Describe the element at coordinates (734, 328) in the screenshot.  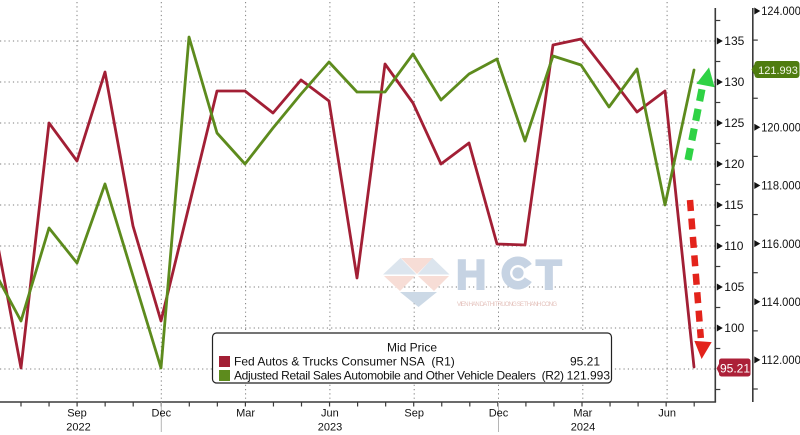
I see `svg-text: 100` at that location.